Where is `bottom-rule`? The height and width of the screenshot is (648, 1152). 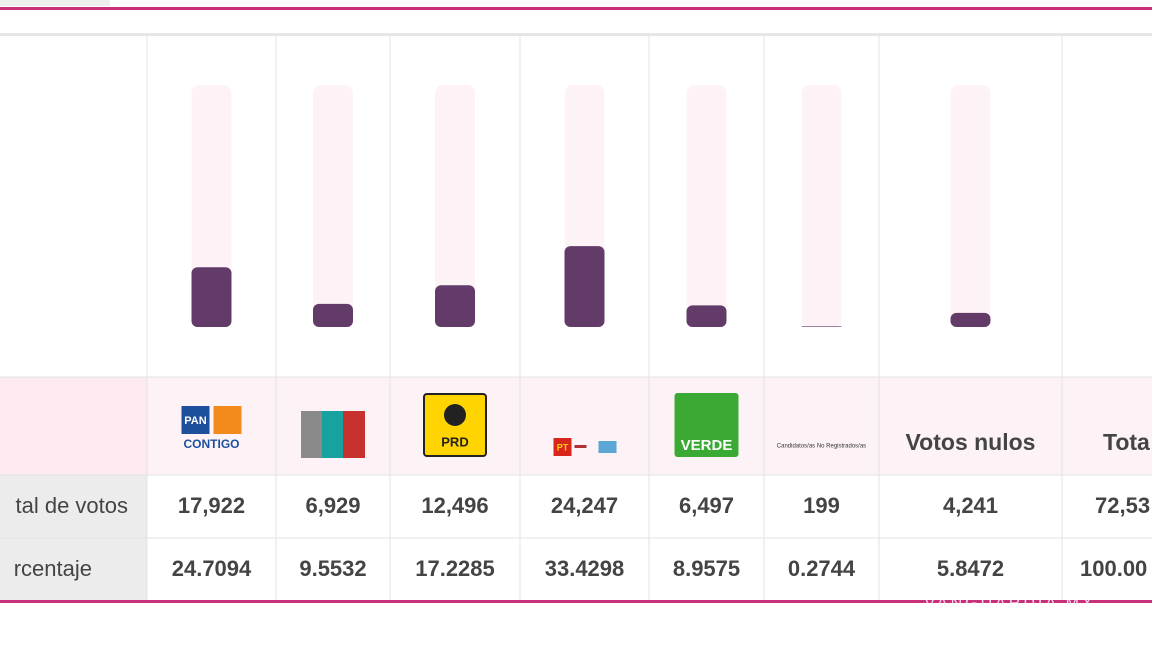
bottom-rule is located at coordinates (576, 601).